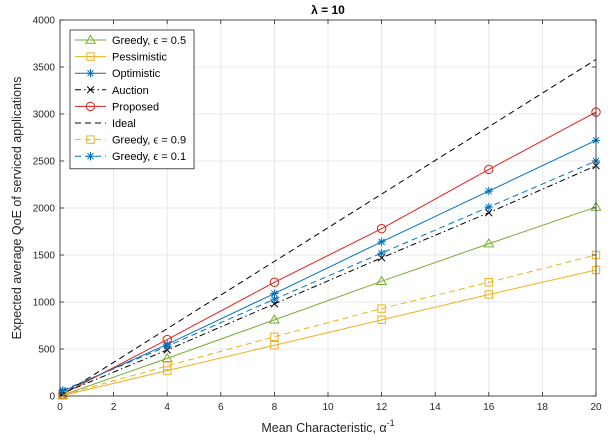 This screenshot has width=611, height=442. I want to click on legend-item: Greedy, ϵ = 0.1, so click(130, 157).